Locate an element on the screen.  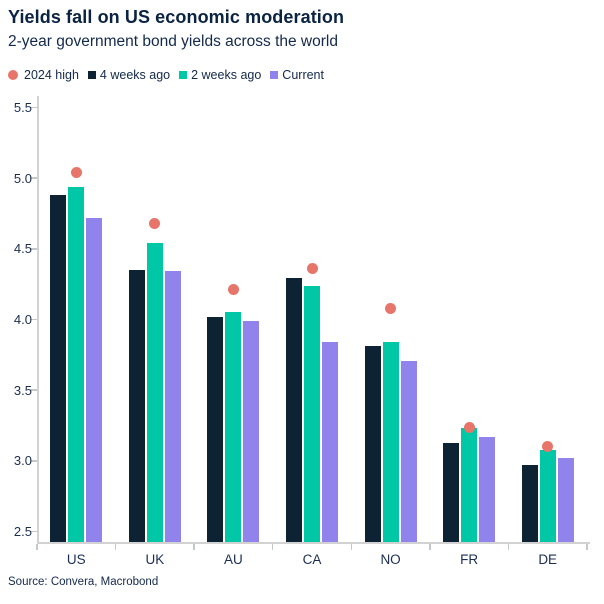
legend-circle-marker-icon is located at coordinates (13, 75).